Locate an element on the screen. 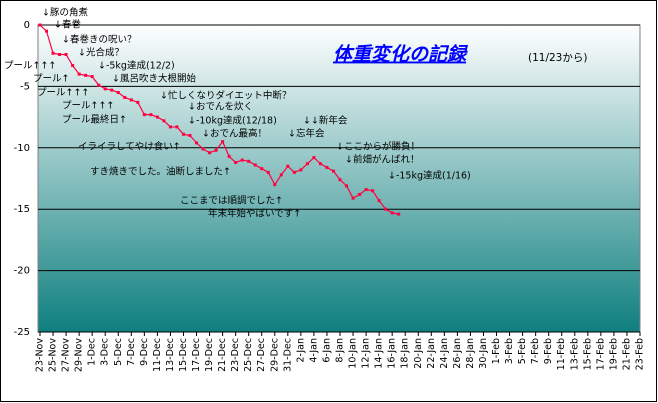 This screenshot has width=658, height=403. x-tick-label: 13-Feb is located at coordinates (574, 354).